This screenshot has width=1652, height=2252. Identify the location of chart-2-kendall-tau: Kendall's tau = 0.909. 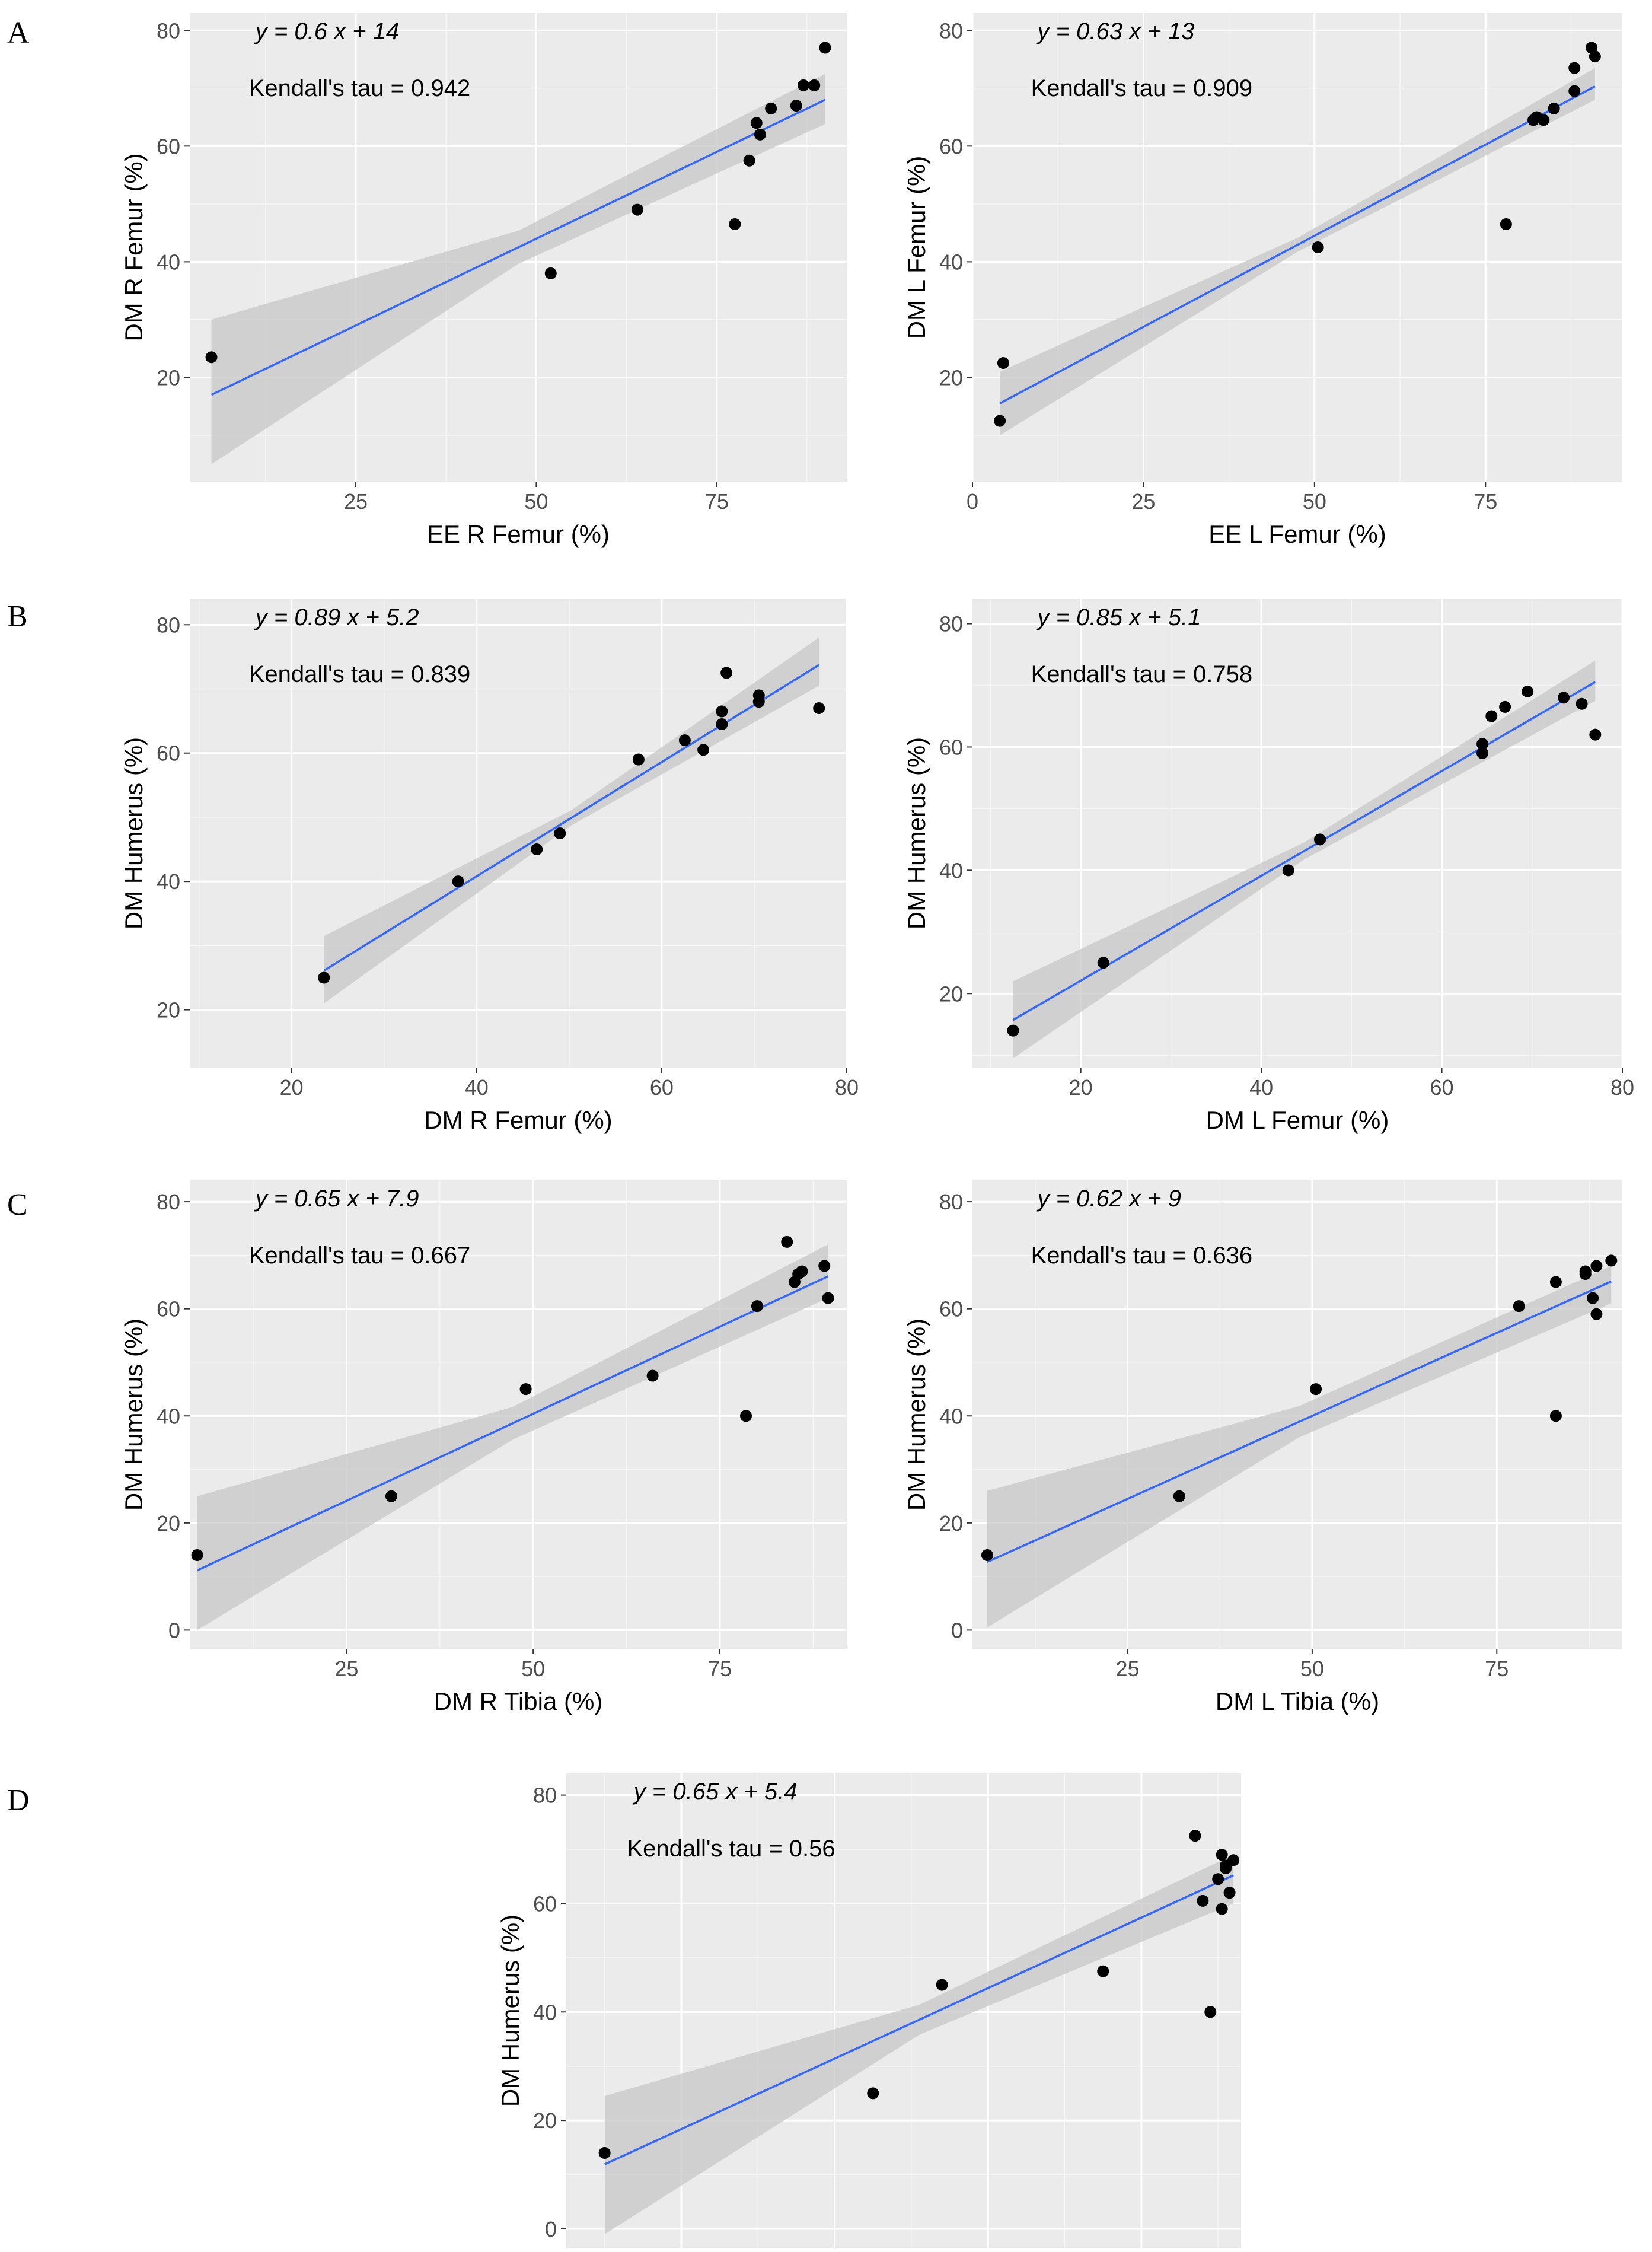
(1141, 88).